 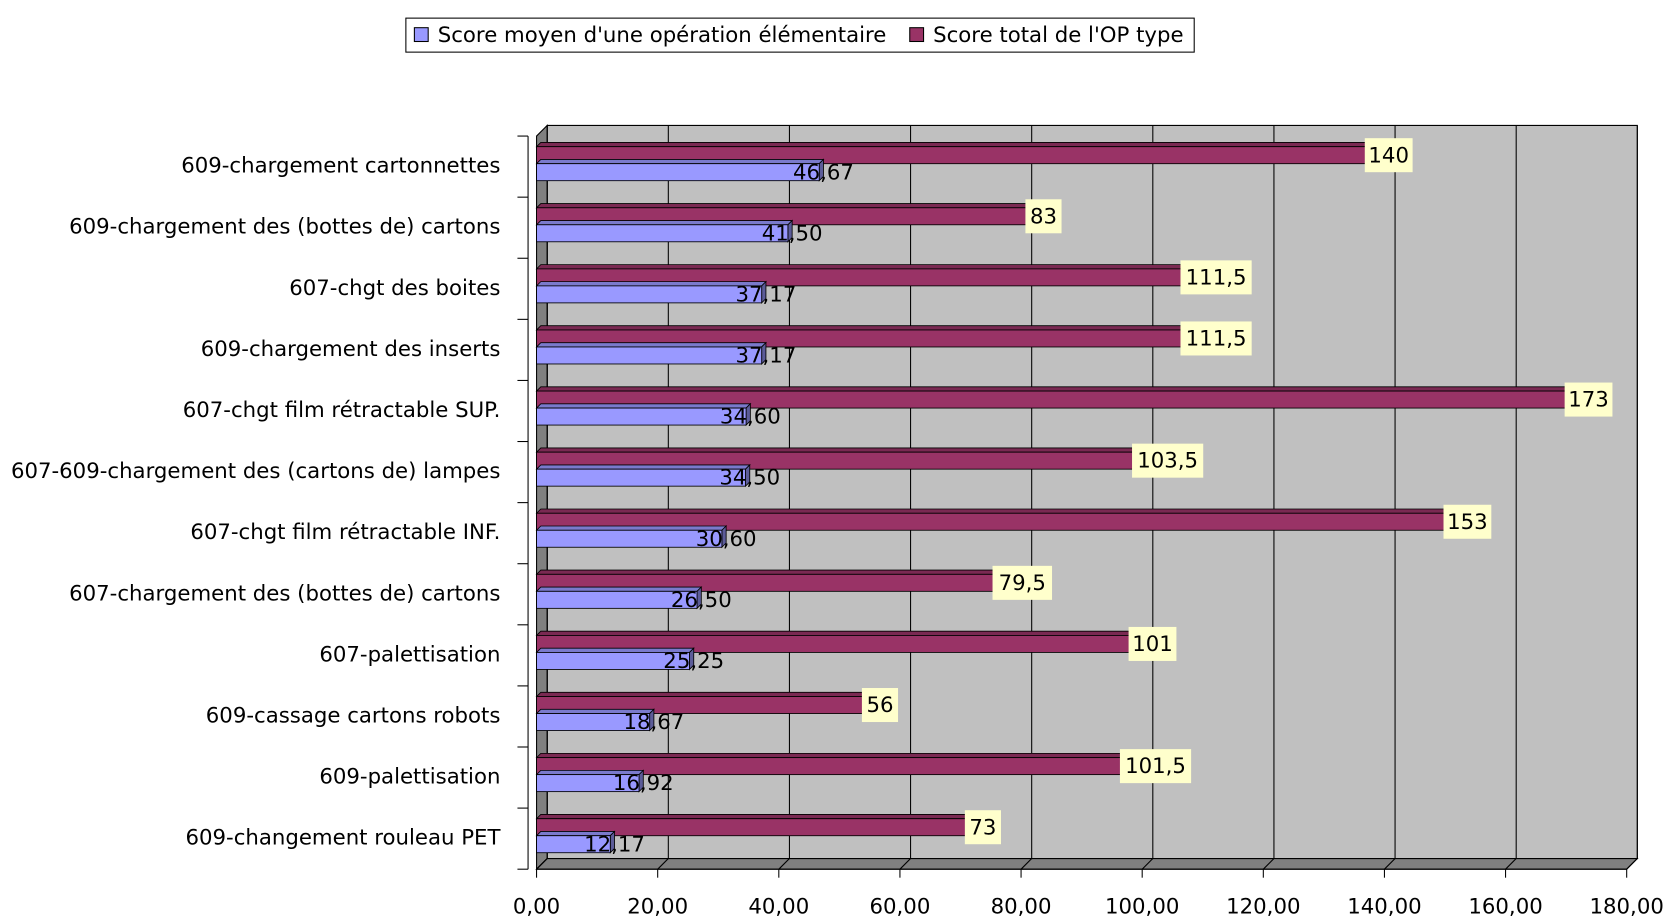 I want to click on x-tick-label: 20,00, so click(x=657, y=905).